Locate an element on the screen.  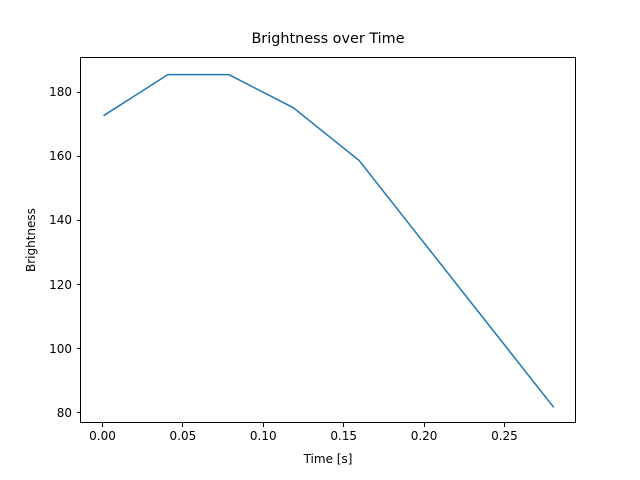
y-tick-label: 160 is located at coordinates (60, 156).